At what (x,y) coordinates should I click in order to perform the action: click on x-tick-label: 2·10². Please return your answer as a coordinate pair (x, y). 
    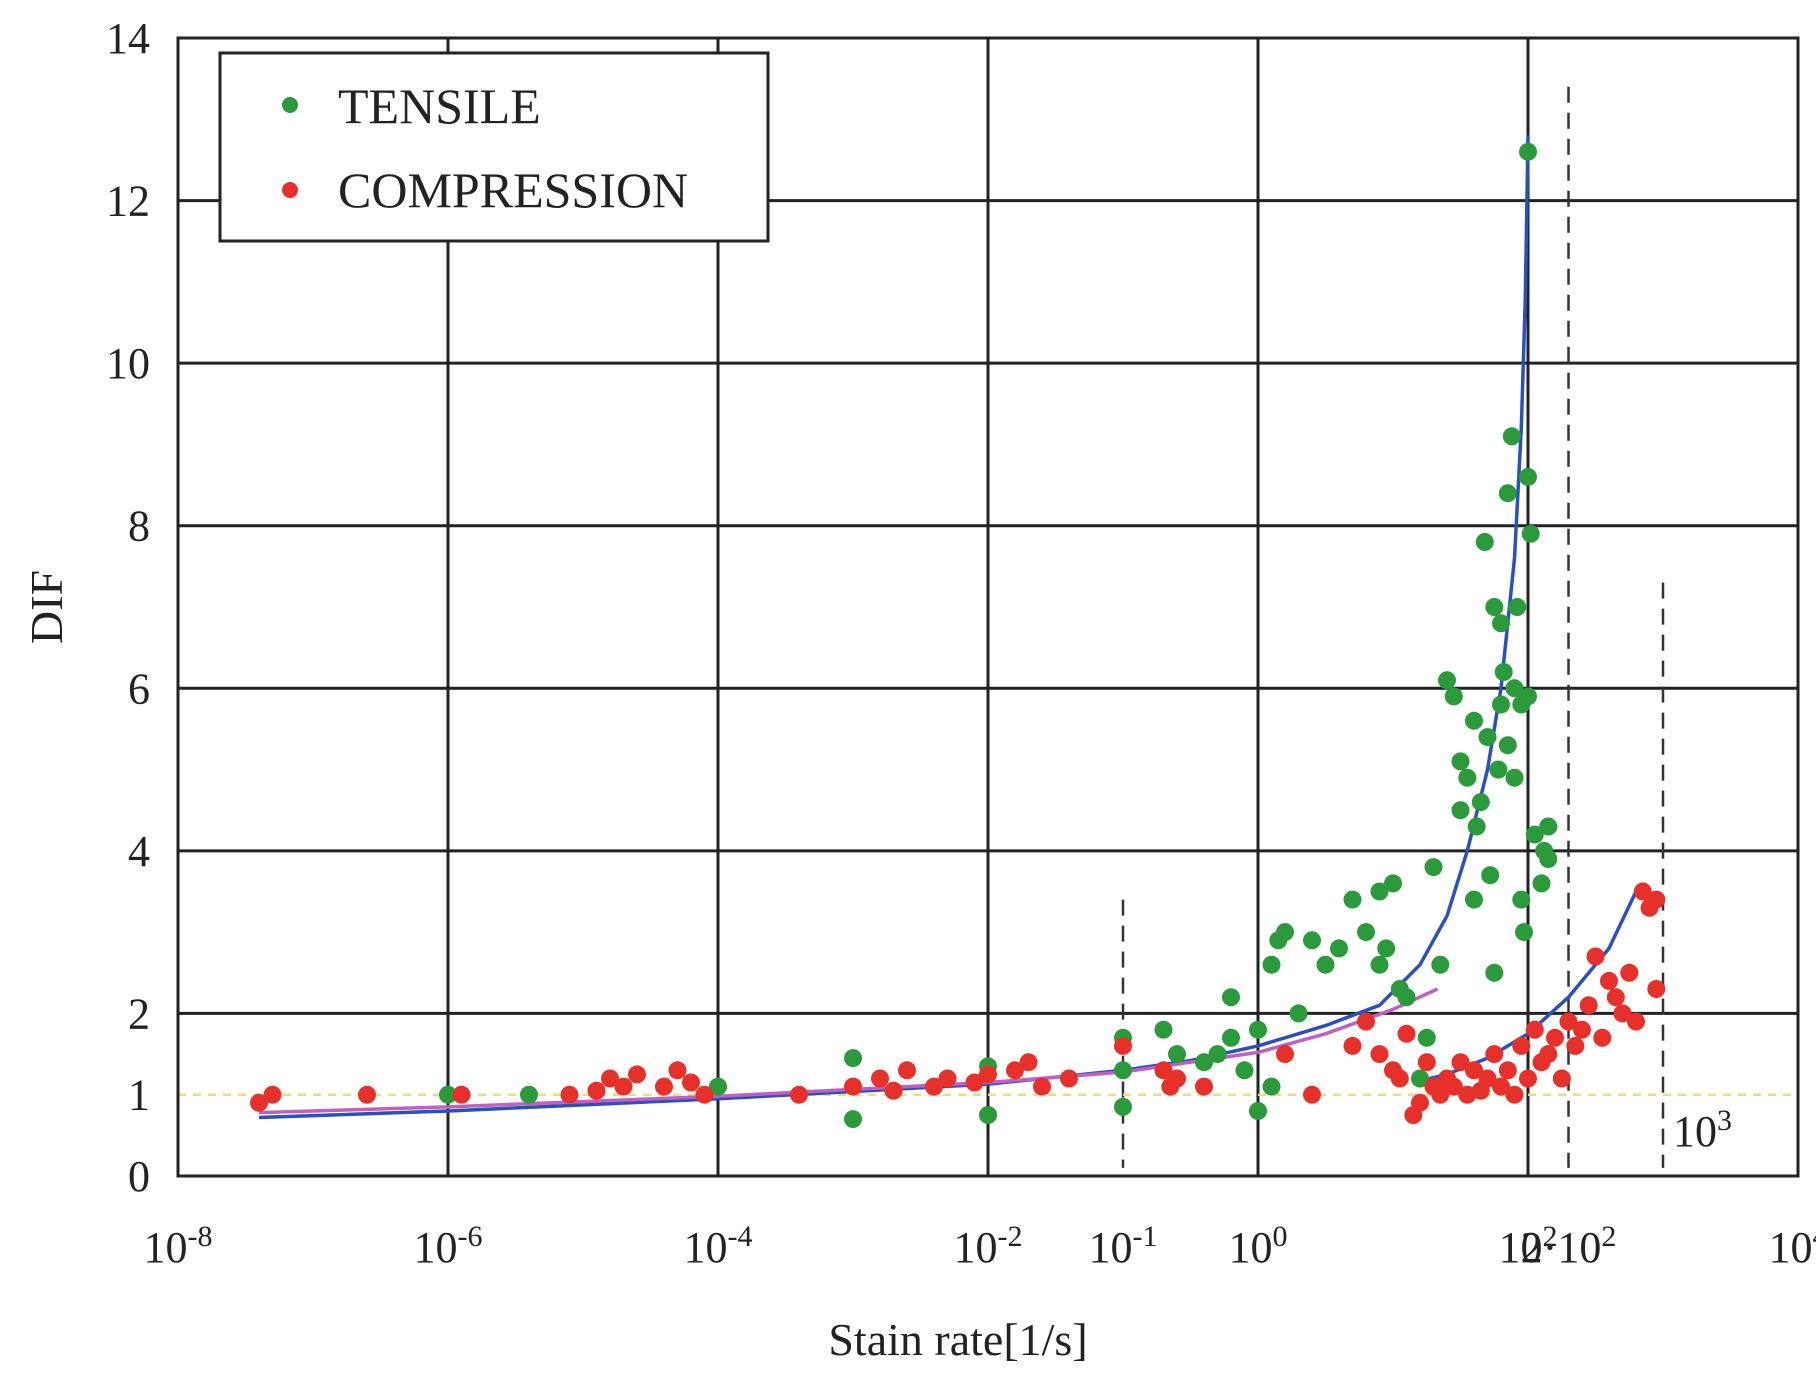
    Looking at the image, I should click on (1569, 1246).